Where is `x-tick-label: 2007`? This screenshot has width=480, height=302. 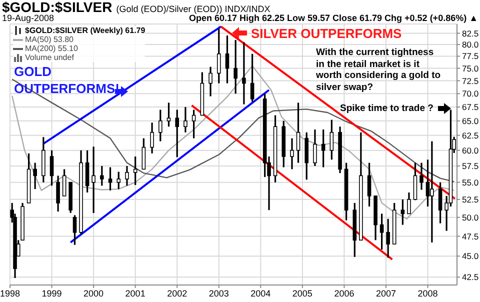 x-tick-label: 2007 is located at coordinates (386, 293).